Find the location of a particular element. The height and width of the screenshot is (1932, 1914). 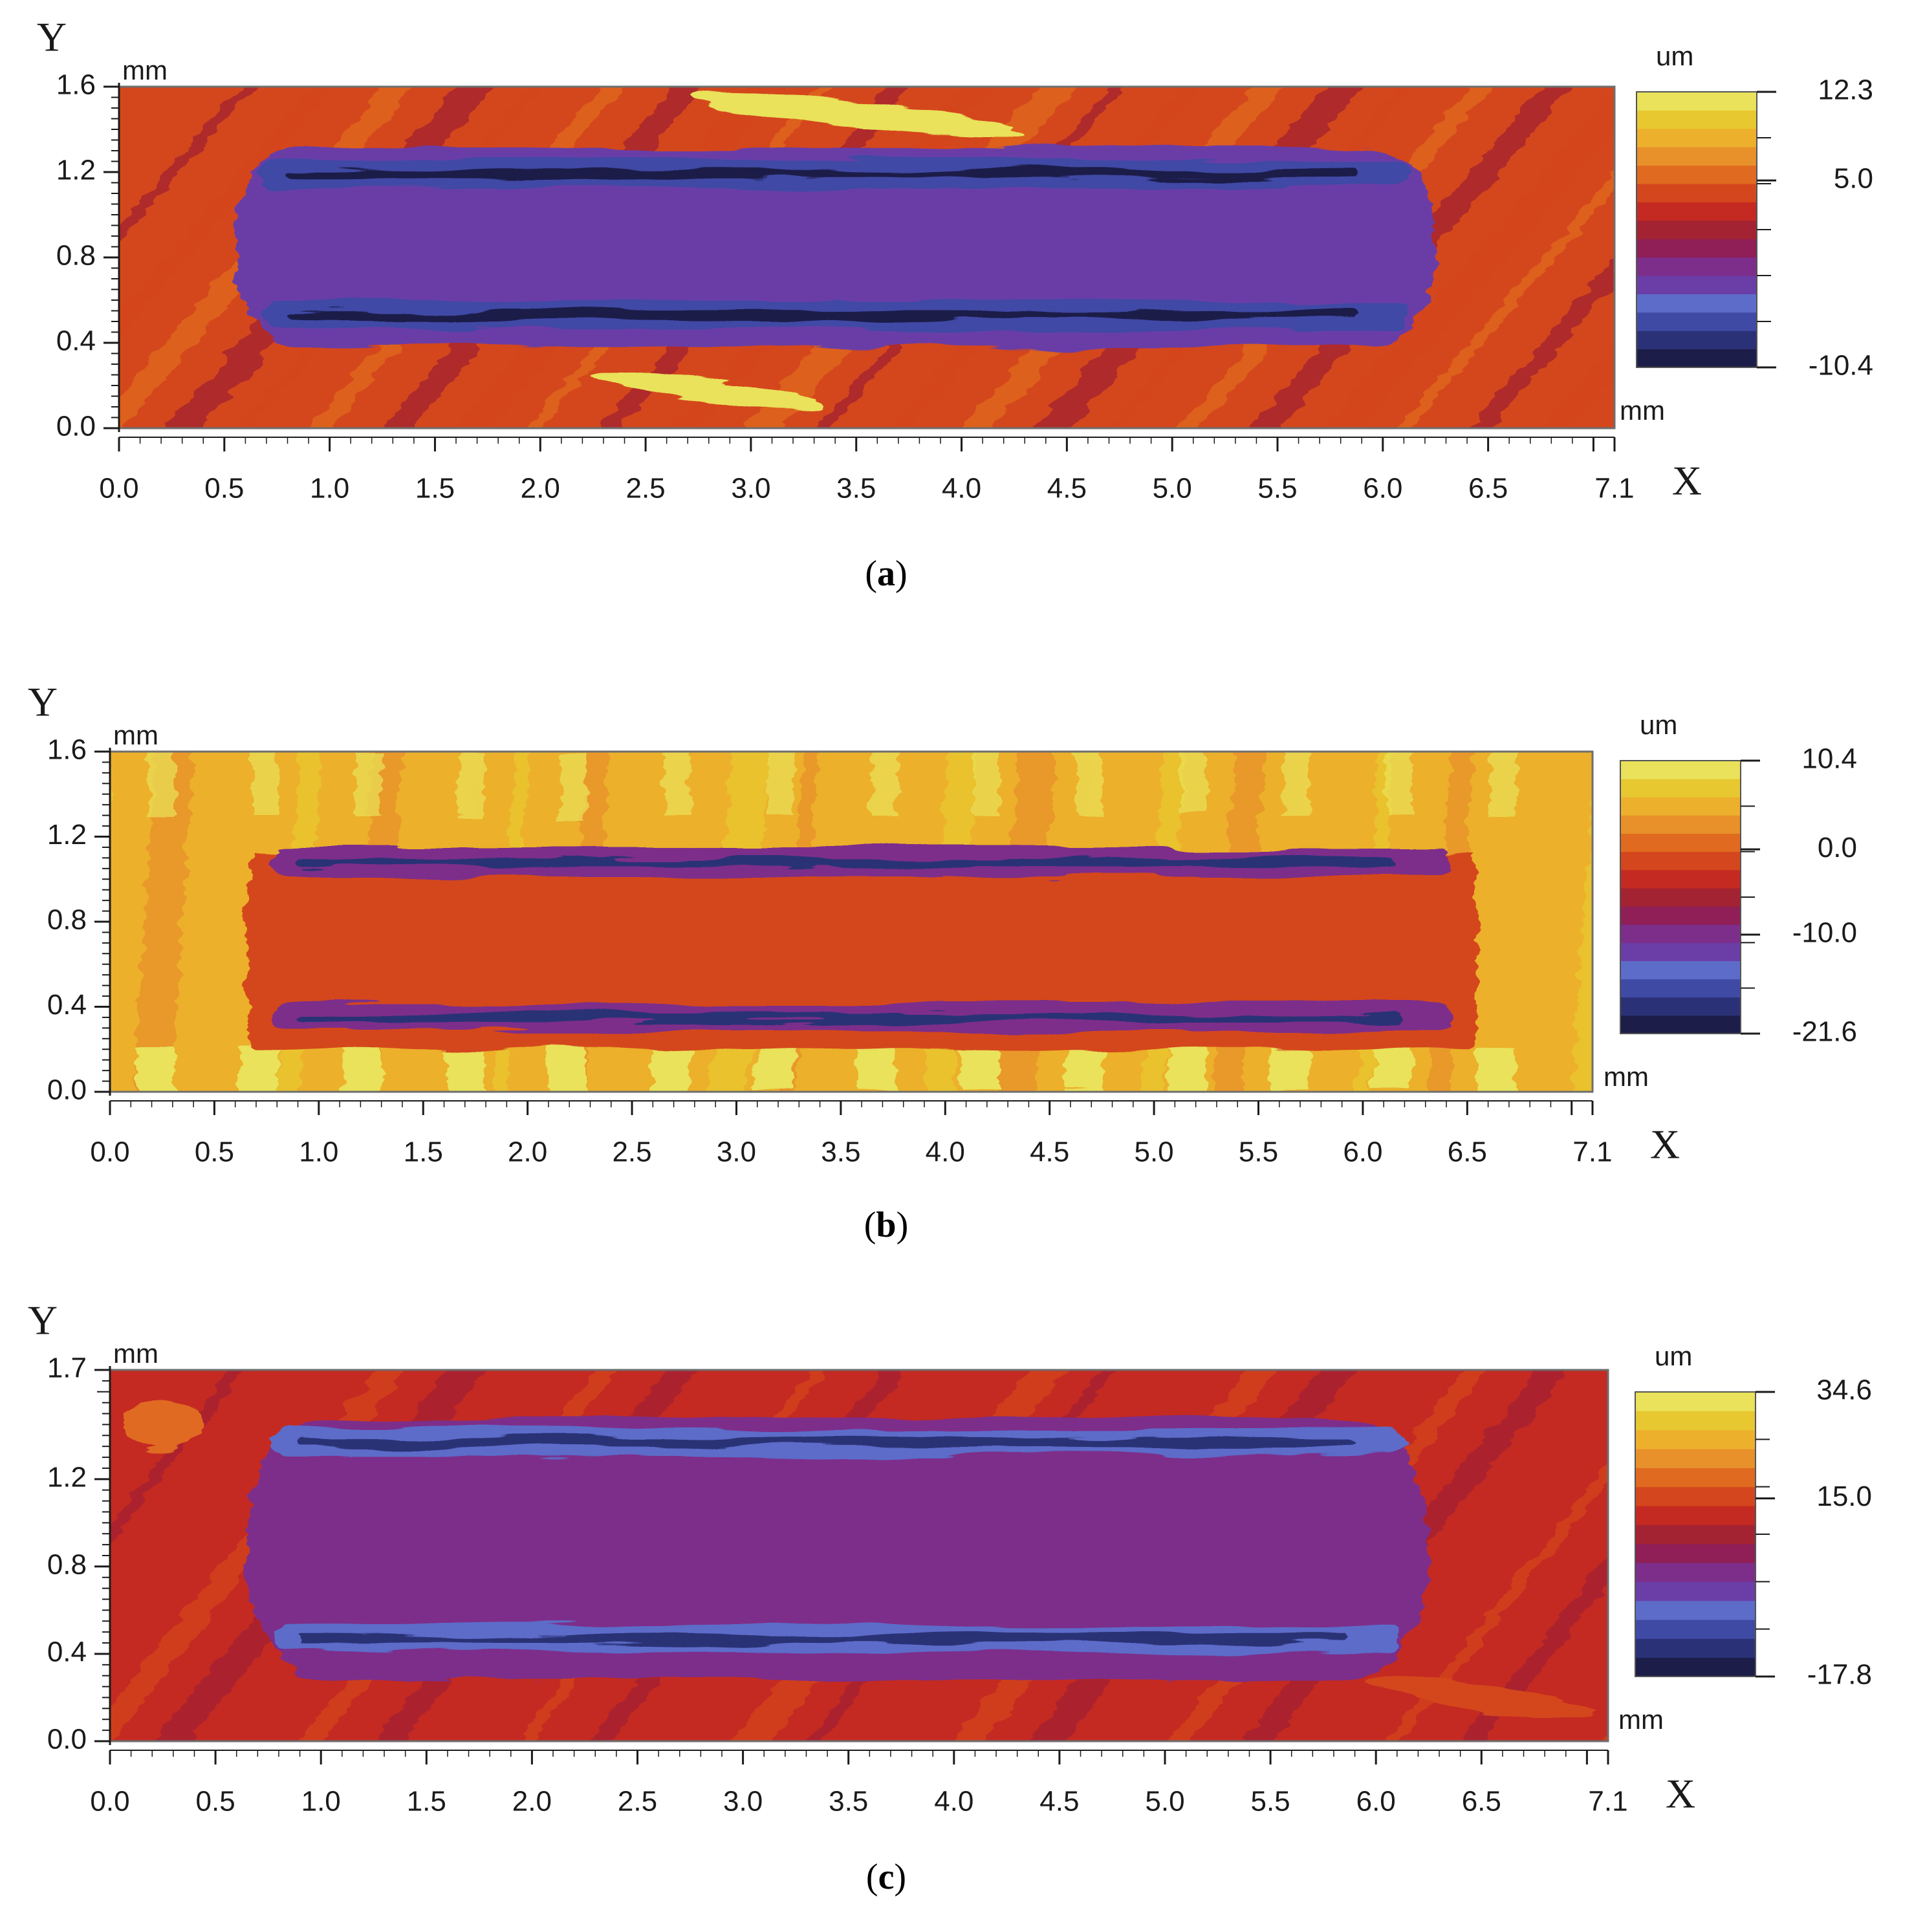

colorbar-label: 15.0 is located at coordinates (1844, 1496).